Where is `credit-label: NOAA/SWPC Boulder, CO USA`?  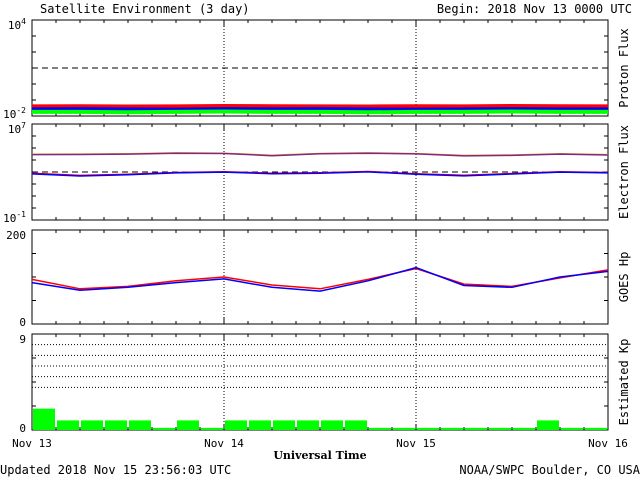
credit-label: NOAA/SWPC Boulder, CO USA is located at coordinates (549, 470).